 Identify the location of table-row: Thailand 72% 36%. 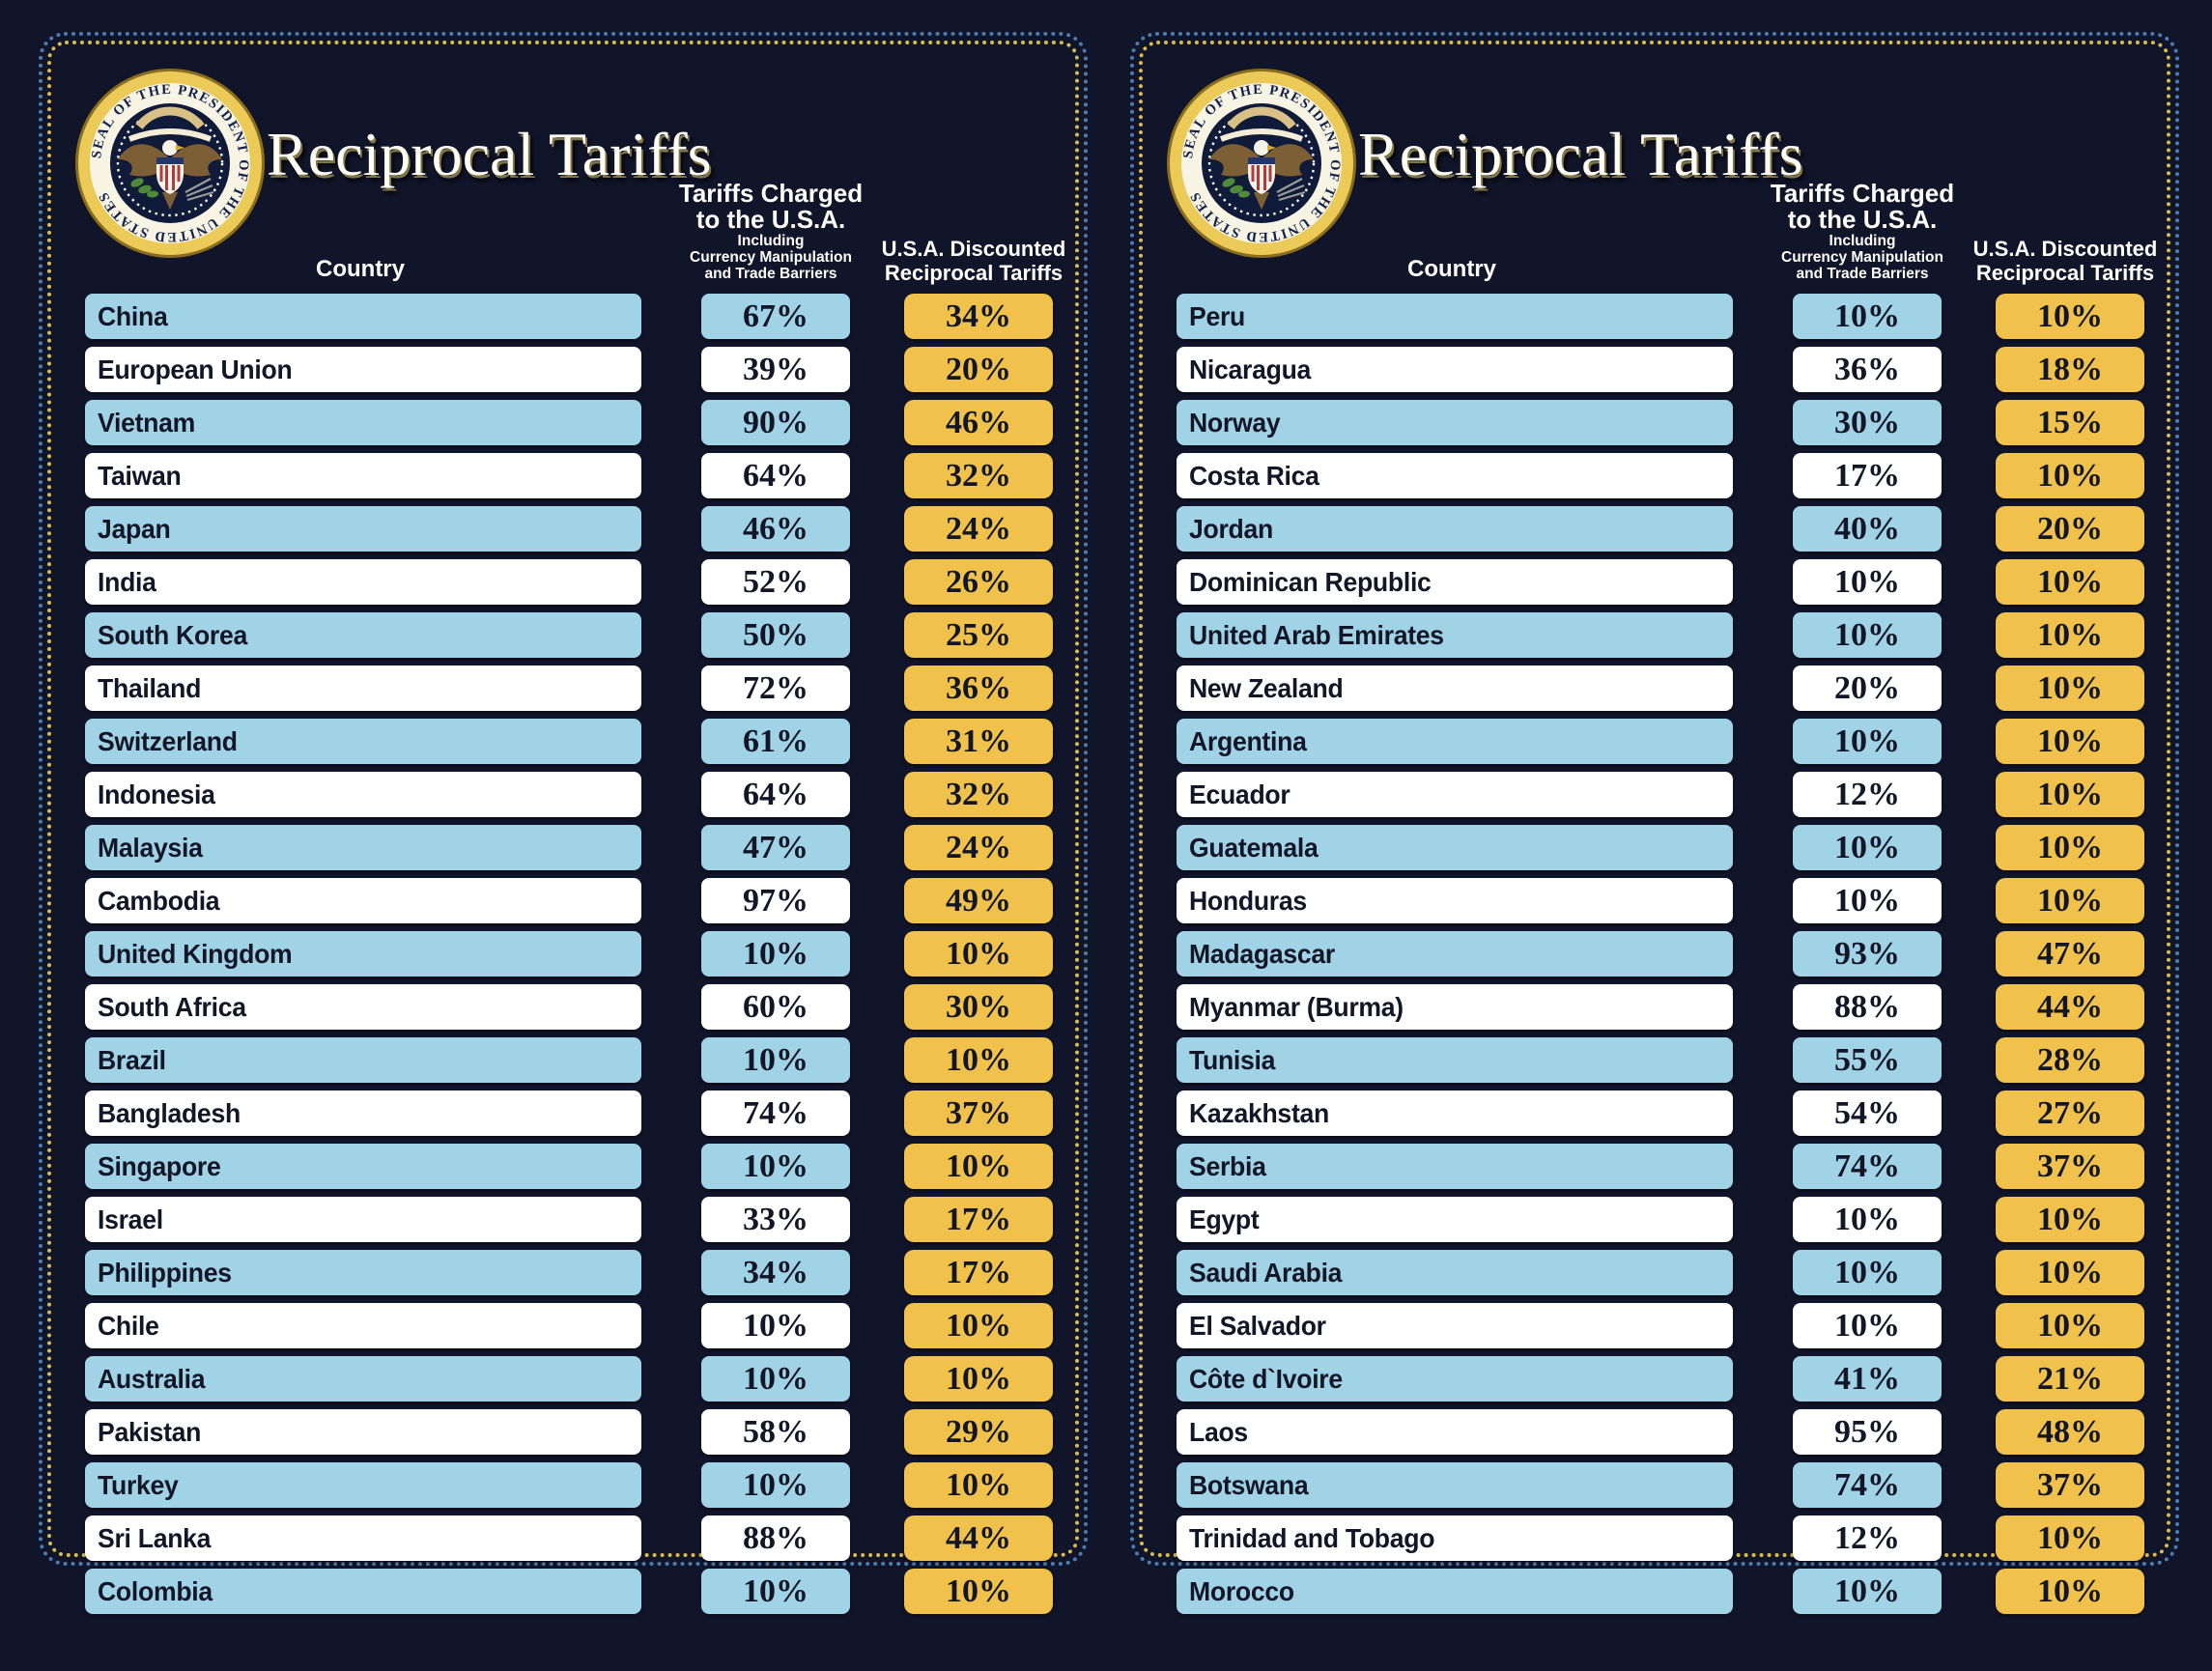
(569, 689).